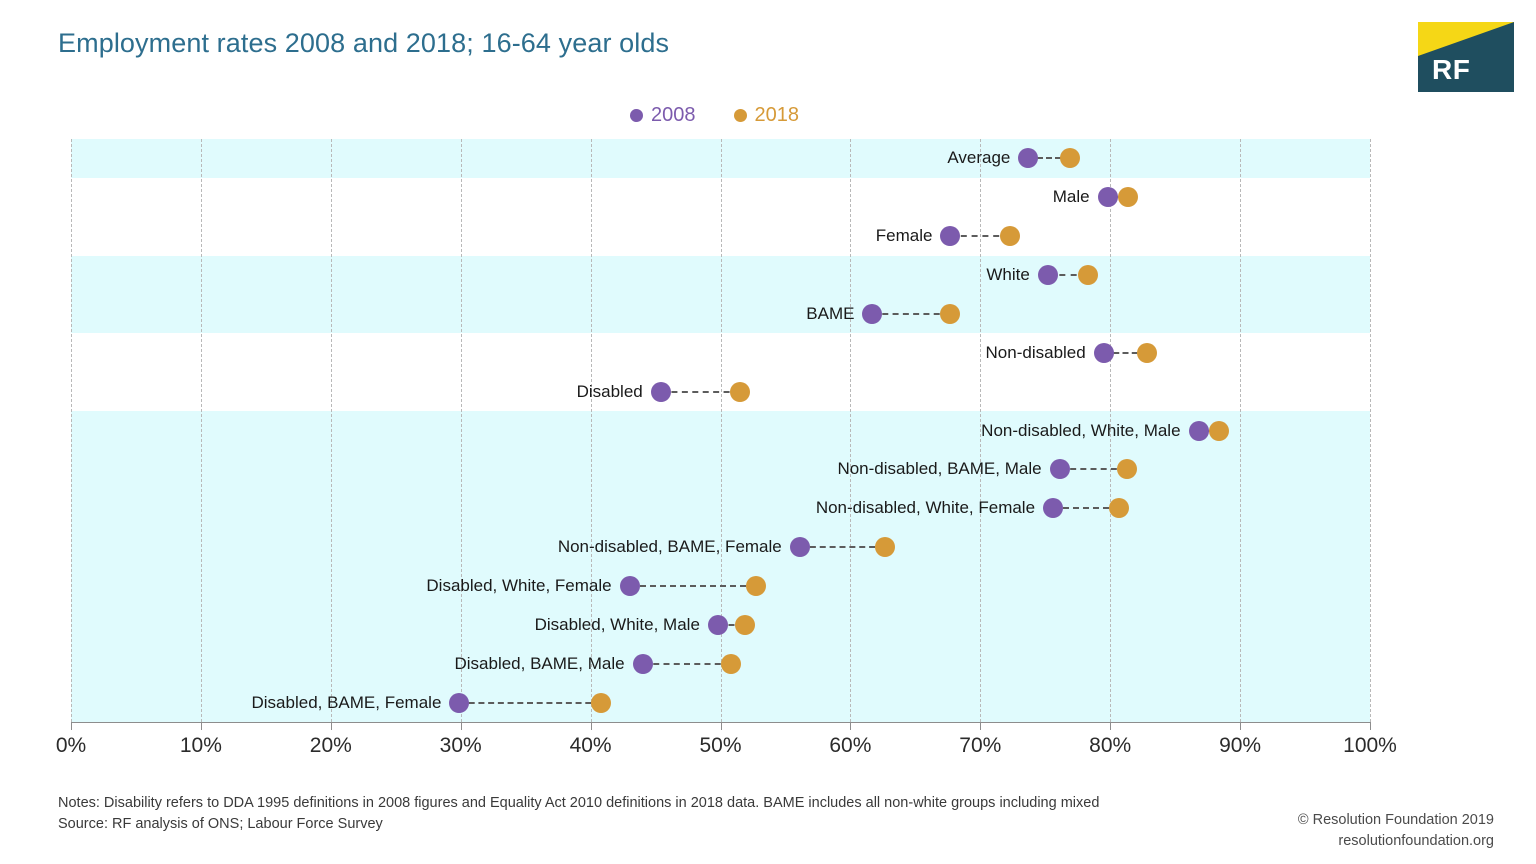  I want to click on row-label: Disabled, White, Female, so click(519, 585).